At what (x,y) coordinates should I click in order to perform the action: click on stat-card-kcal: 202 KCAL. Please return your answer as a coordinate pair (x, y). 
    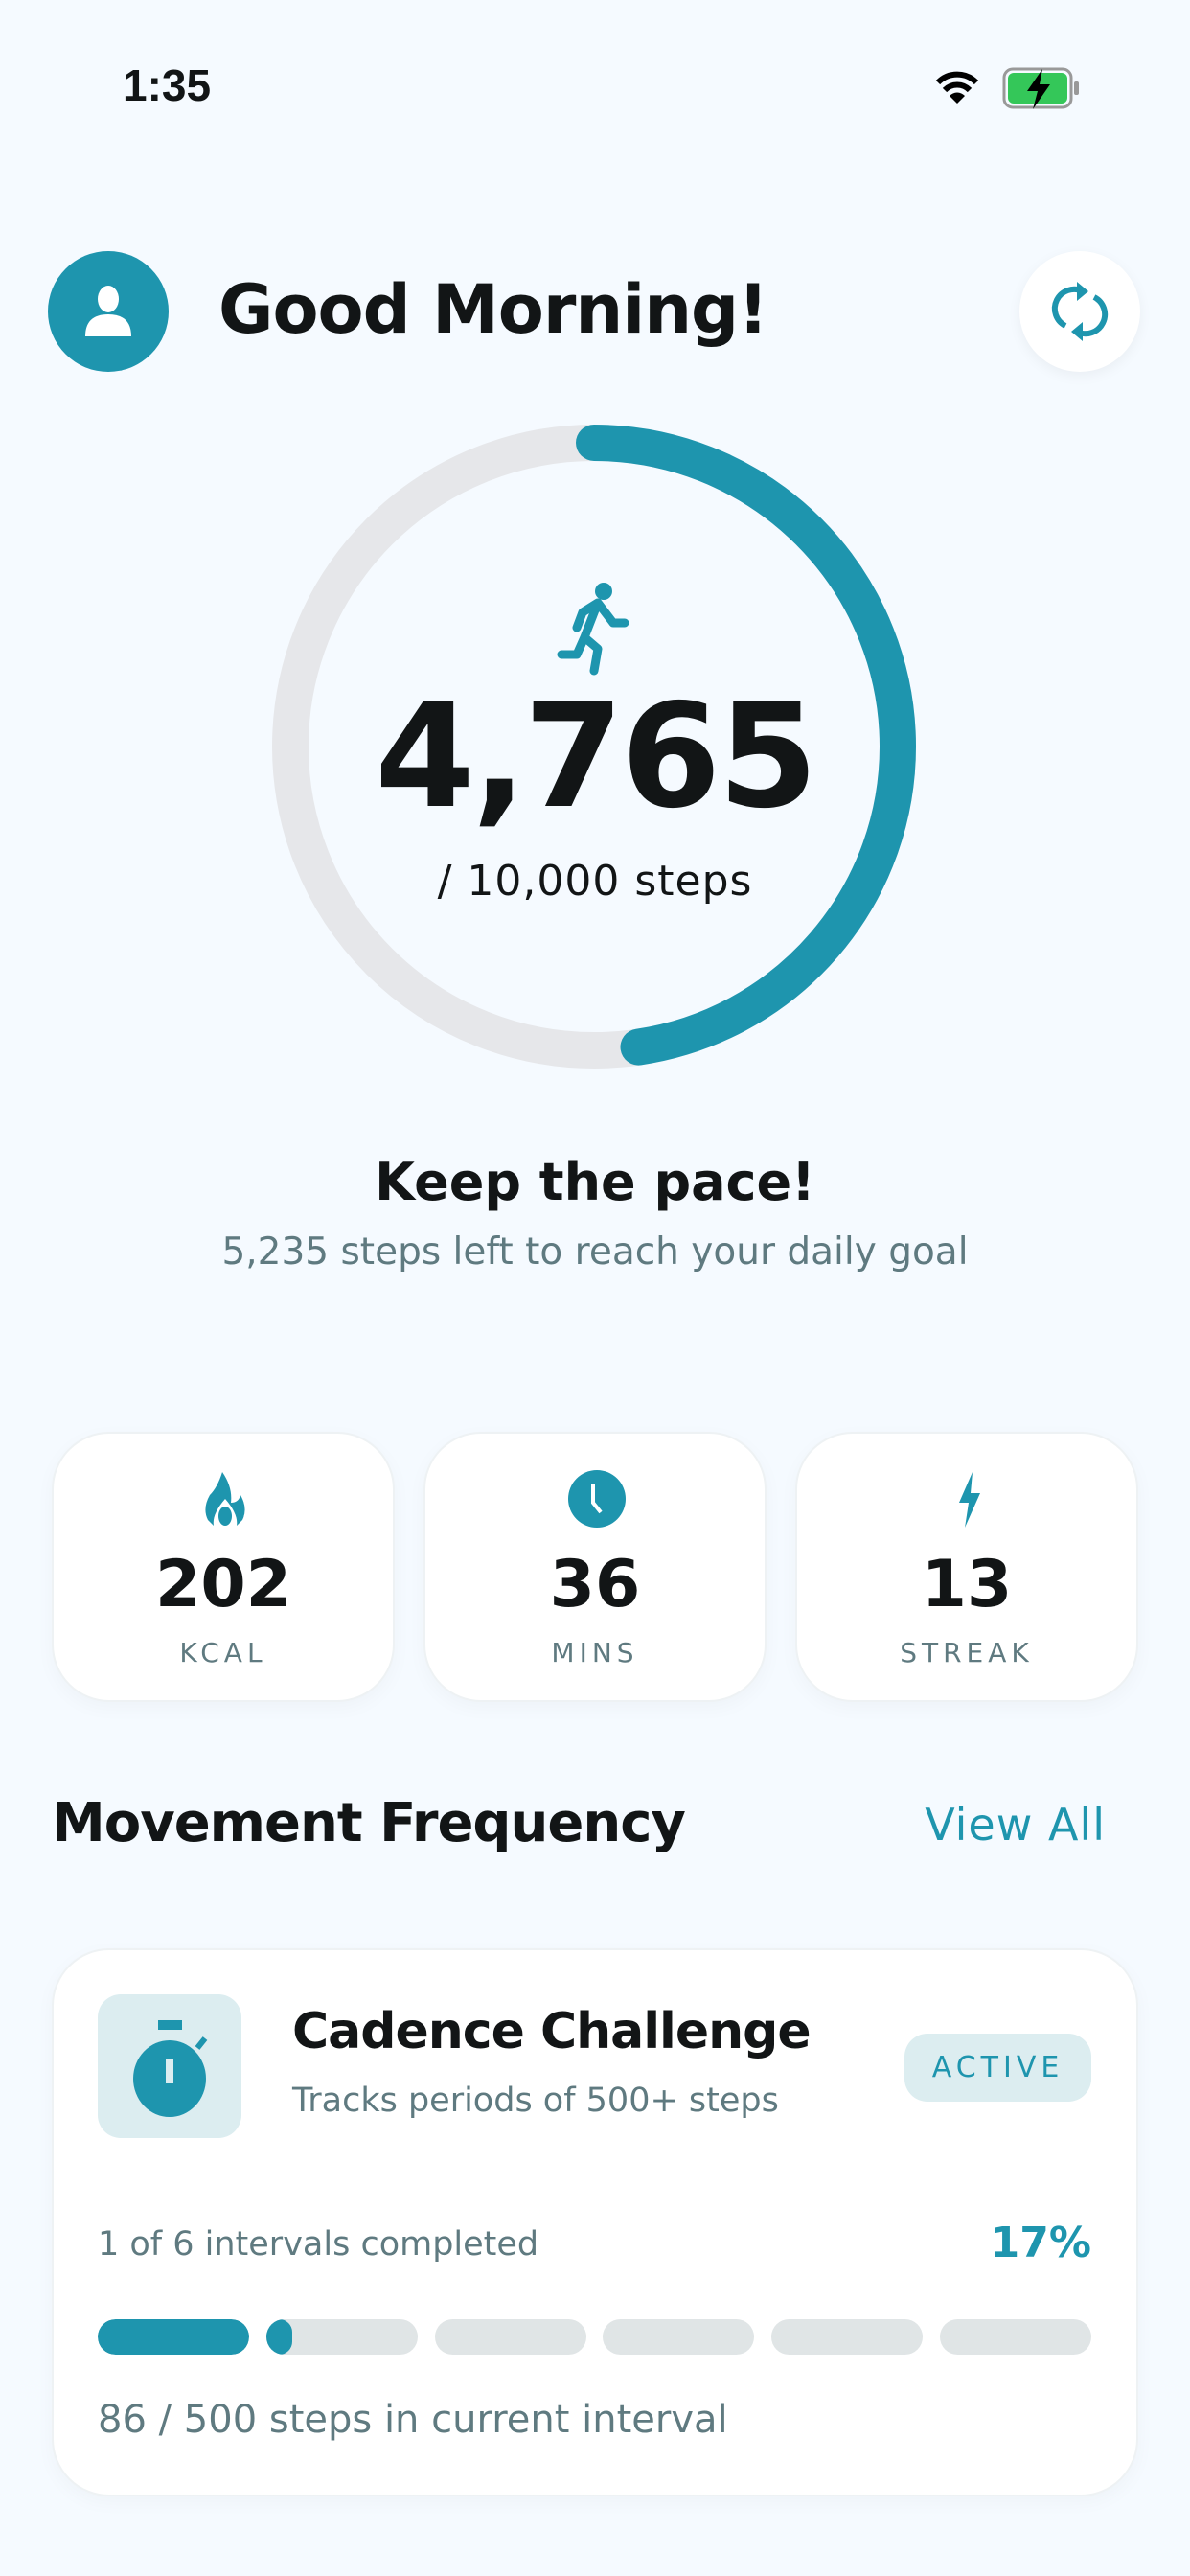
    Looking at the image, I should click on (224, 1567).